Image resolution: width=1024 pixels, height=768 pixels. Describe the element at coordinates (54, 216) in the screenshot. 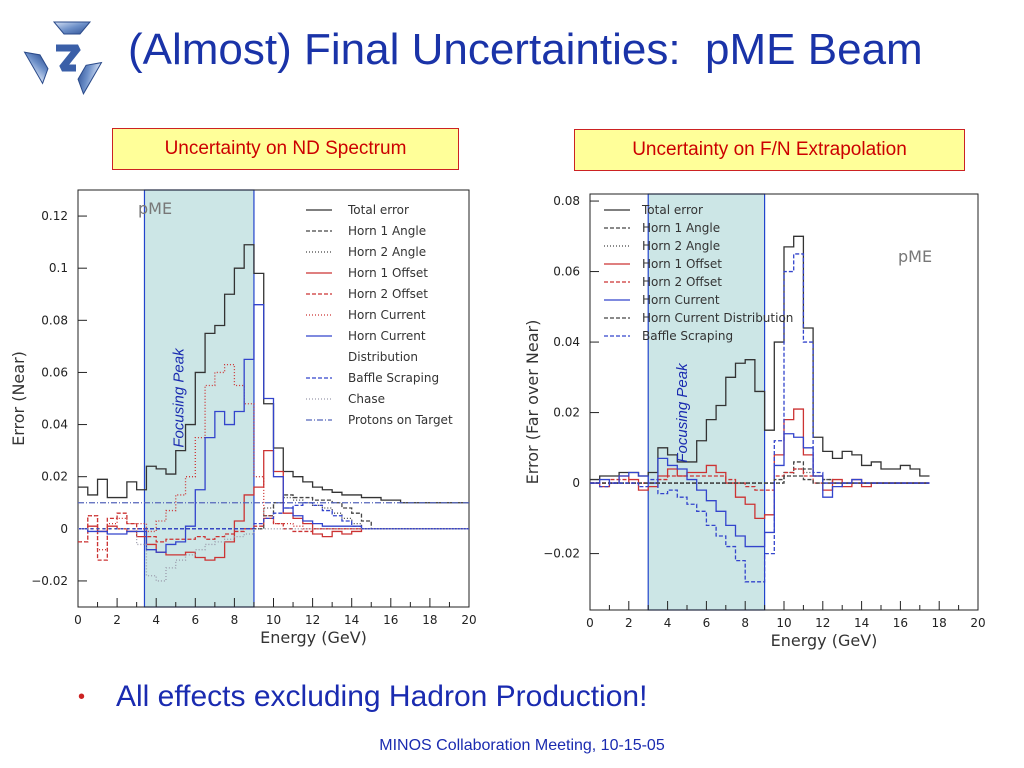

I see `y-tick-label: 0.12` at that location.